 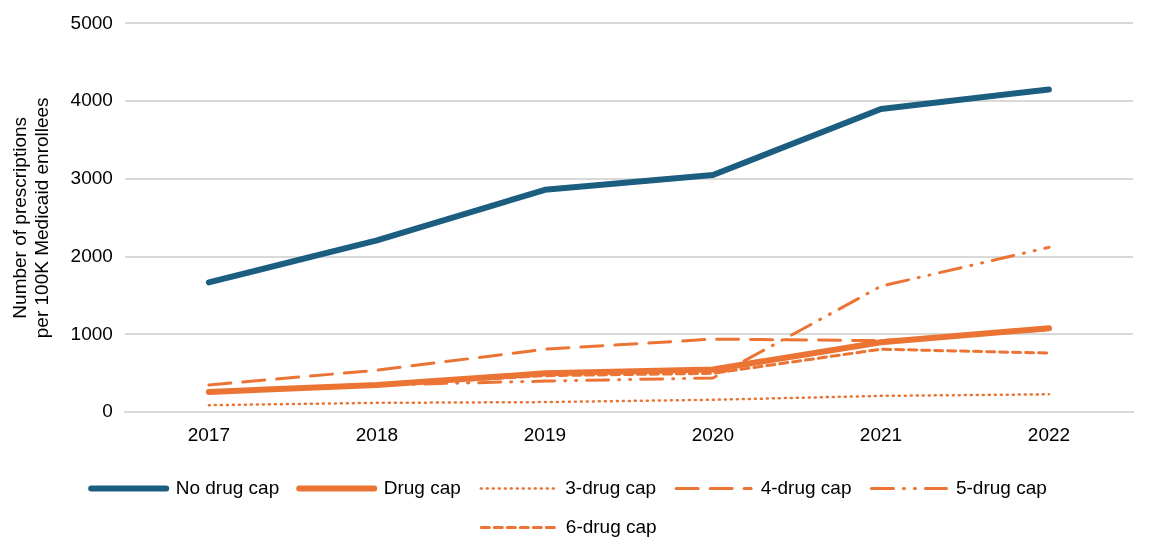 I want to click on y-tick-label: 3000, so click(x=91, y=178).